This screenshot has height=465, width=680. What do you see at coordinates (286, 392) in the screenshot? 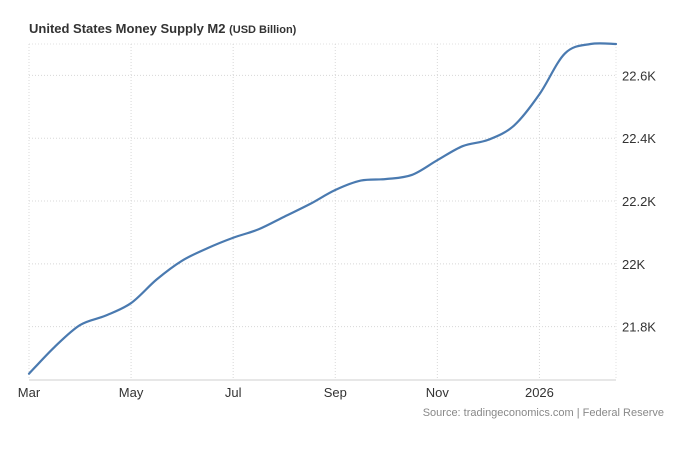
I see `x-axis-labels: Mar May Jul Sep Nov 2026` at bounding box center [286, 392].